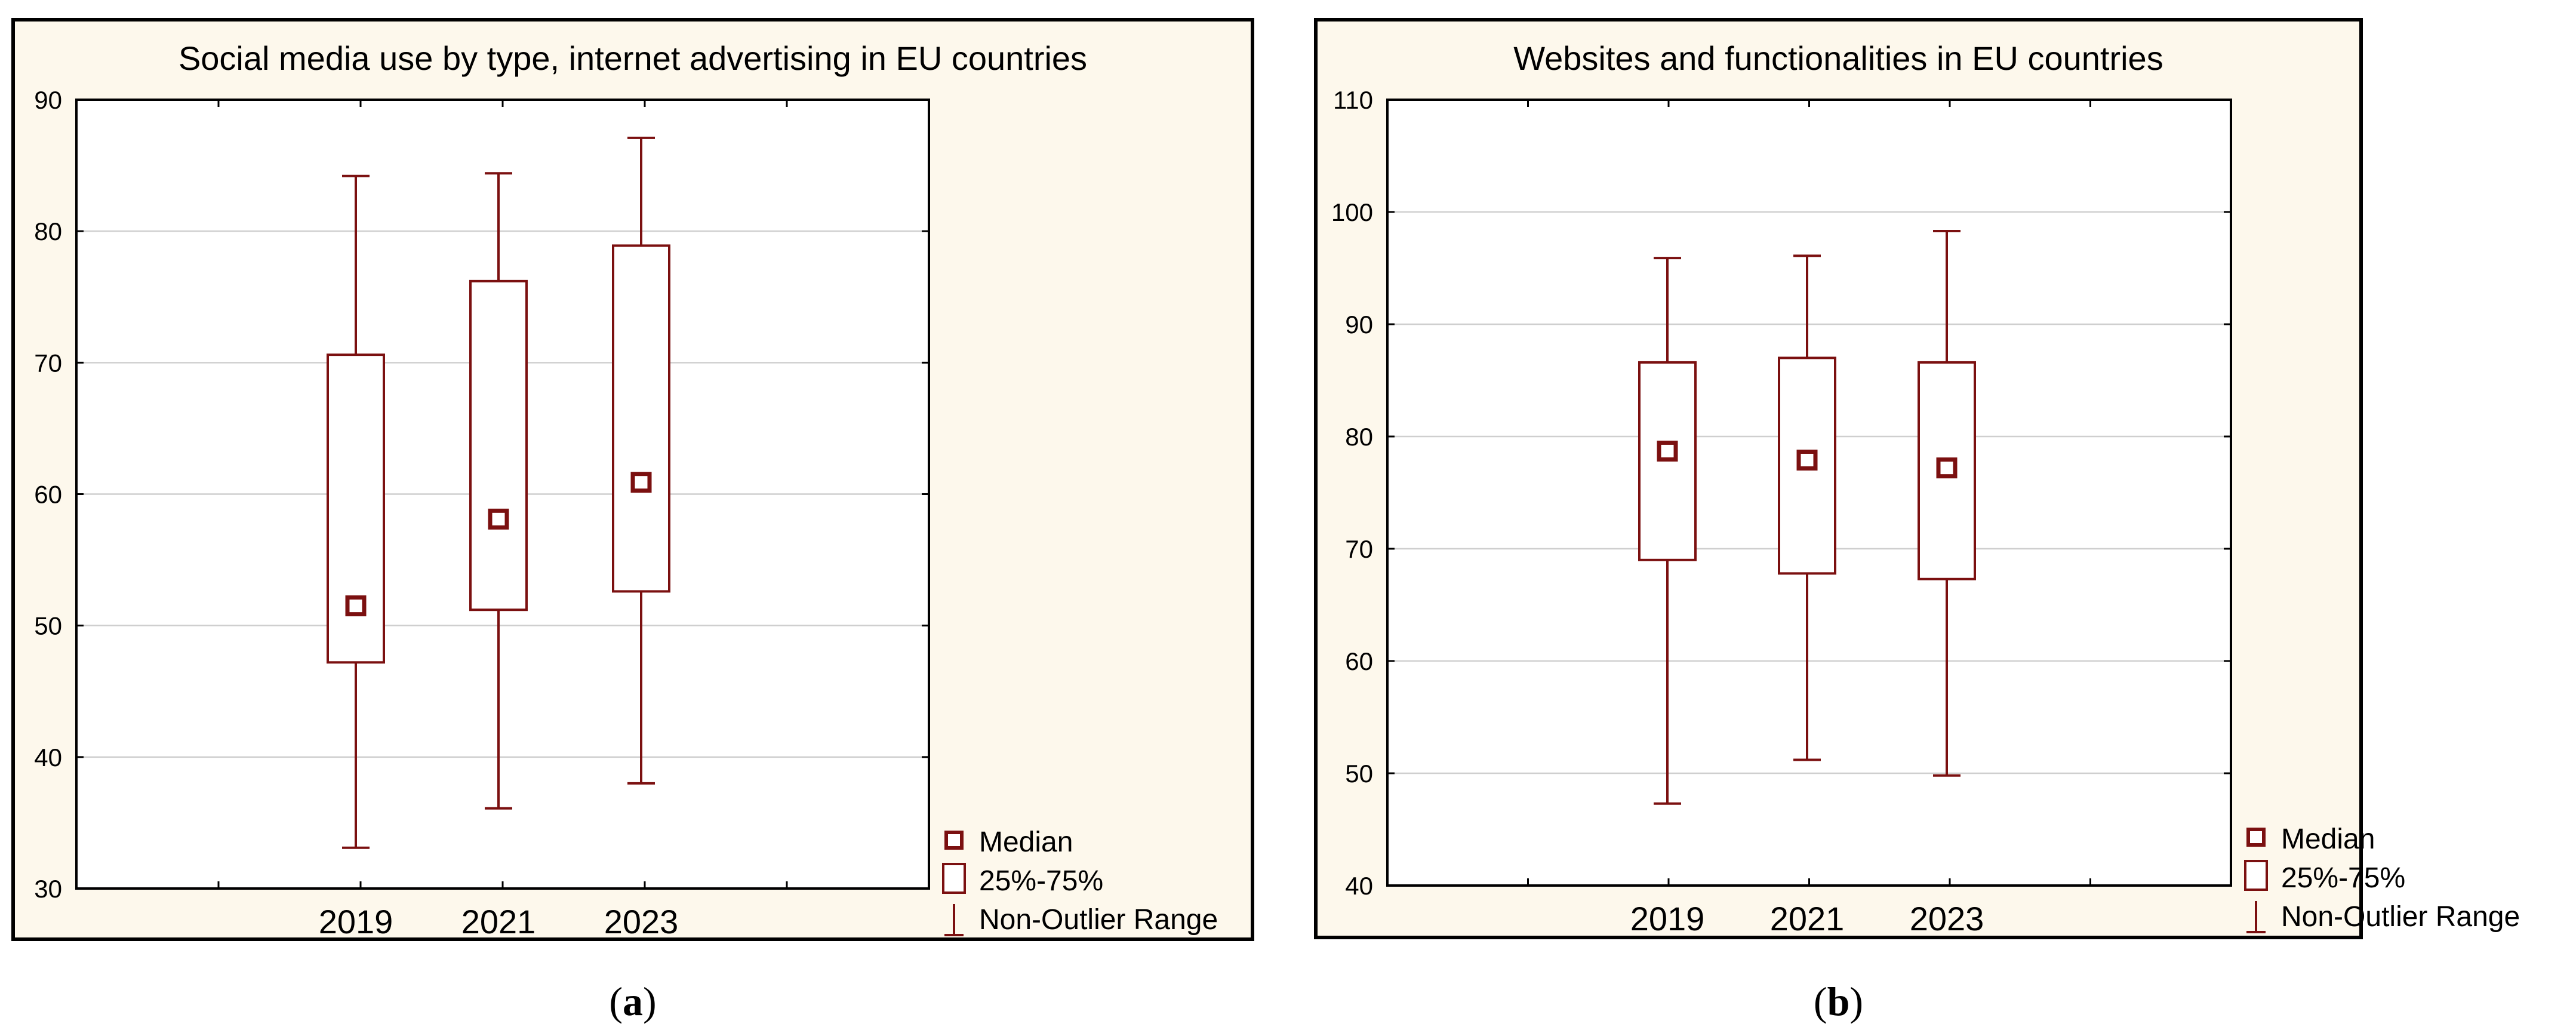  What do you see at coordinates (1352, 212) in the screenshot?
I see `y-tick-label: 100` at bounding box center [1352, 212].